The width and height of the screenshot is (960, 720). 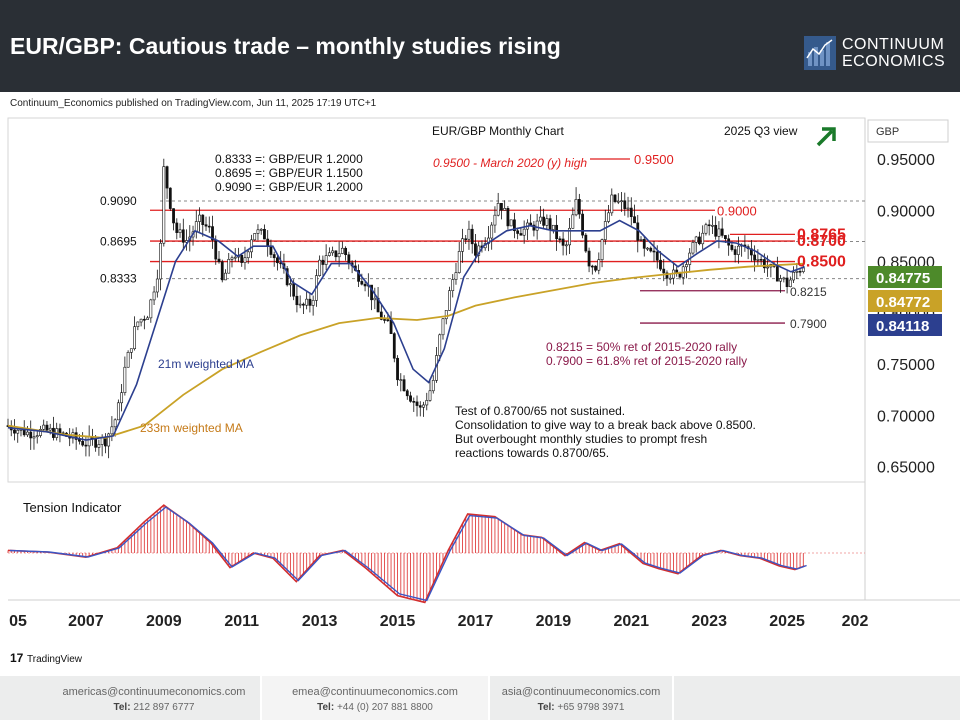 What do you see at coordinates (540, 411) in the screenshot?
I see `commentary-line: Test of 0.8700/65 not sustained.` at bounding box center [540, 411].